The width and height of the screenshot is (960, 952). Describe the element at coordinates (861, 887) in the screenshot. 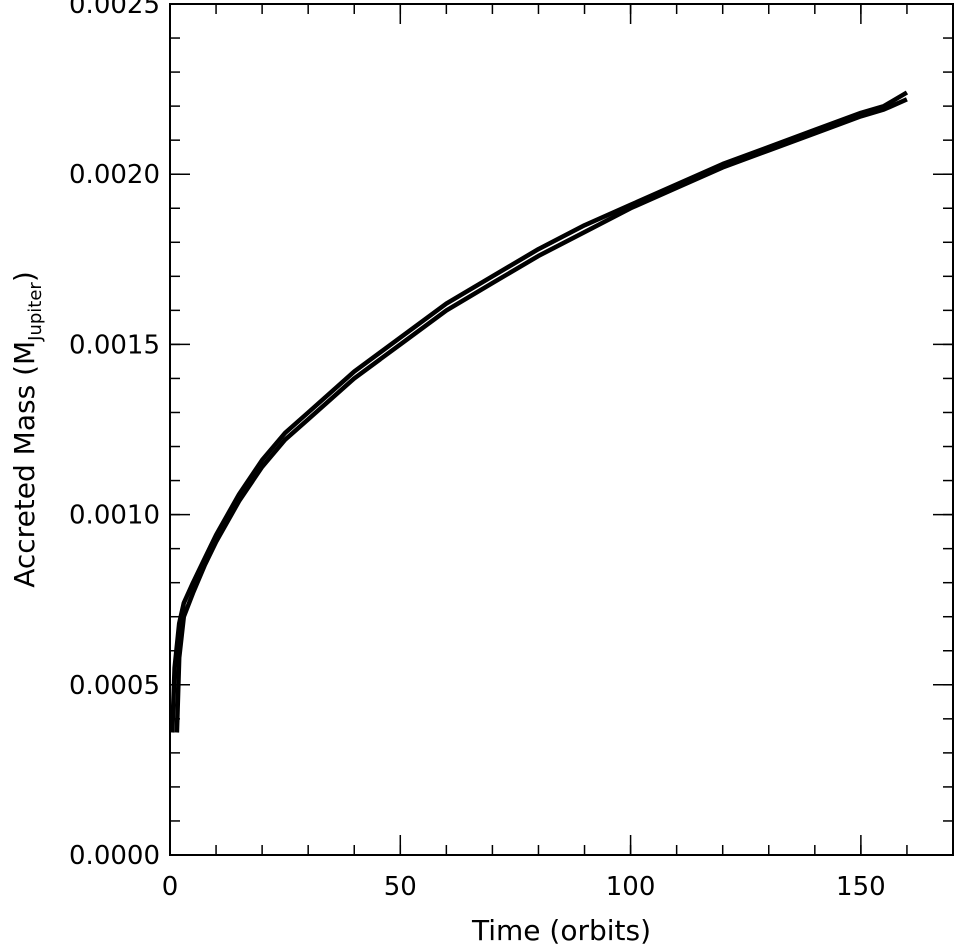

I see `x-tick-label: 150` at that location.